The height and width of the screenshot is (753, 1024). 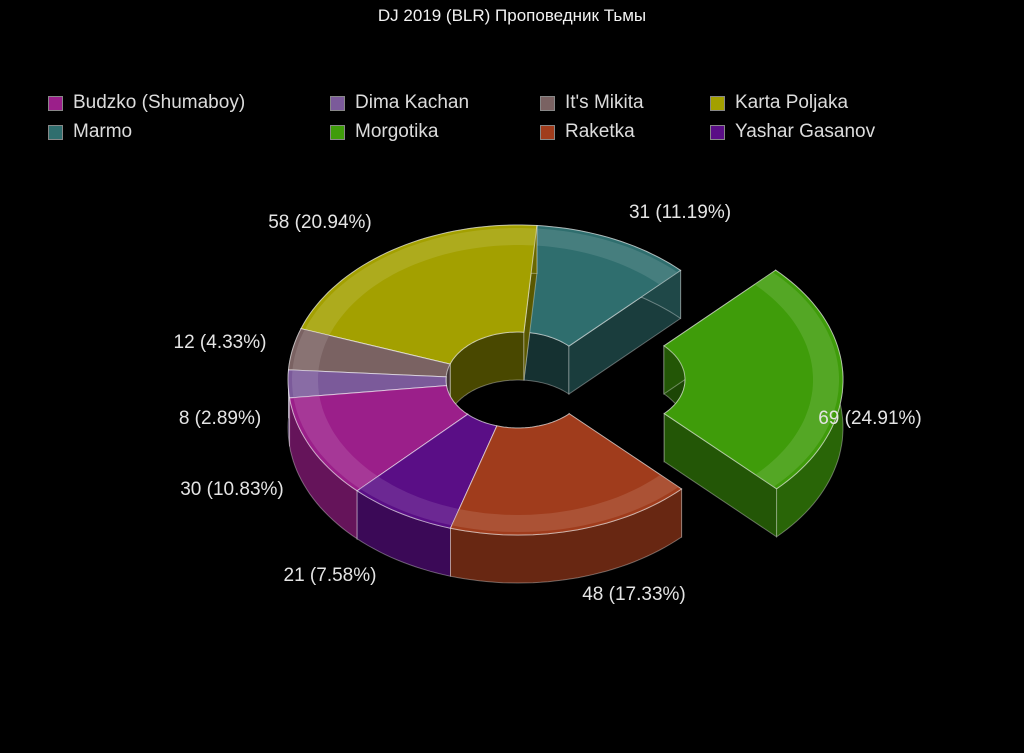 I want to click on legend-label: Dima Kachan, so click(x=412, y=102).